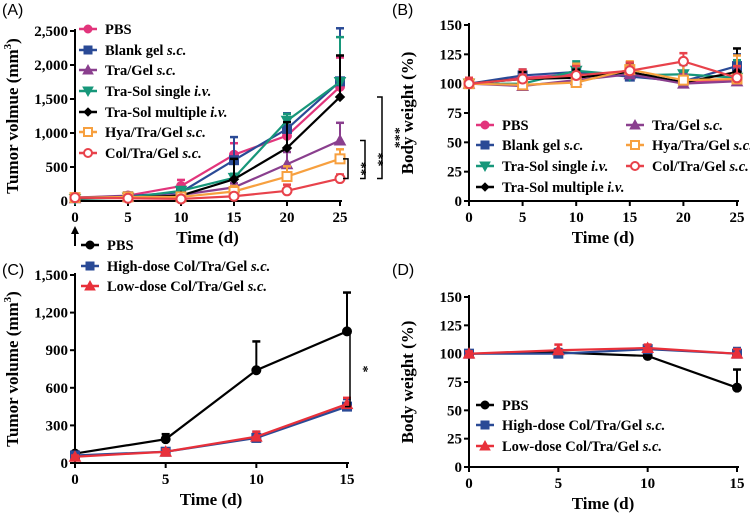 This screenshot has width=750, height=517. I want to click on legend-item: Tra-Sol single i.v., so click(542, 167).